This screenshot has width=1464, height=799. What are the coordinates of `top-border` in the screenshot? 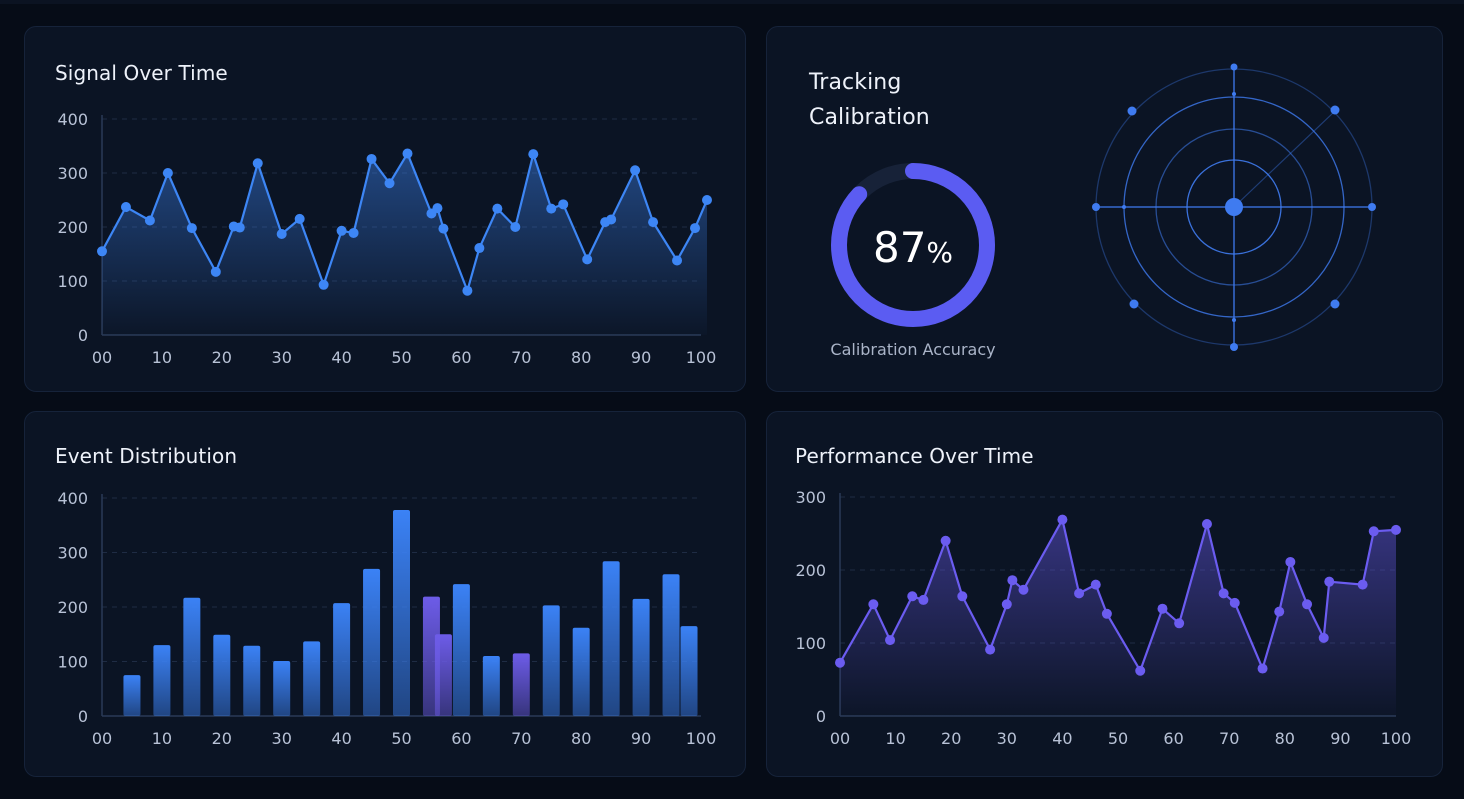 It's located at (732, 2).